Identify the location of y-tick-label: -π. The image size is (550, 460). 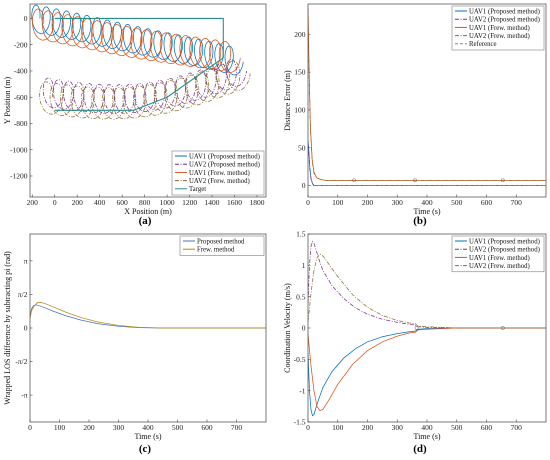
(24, 395).